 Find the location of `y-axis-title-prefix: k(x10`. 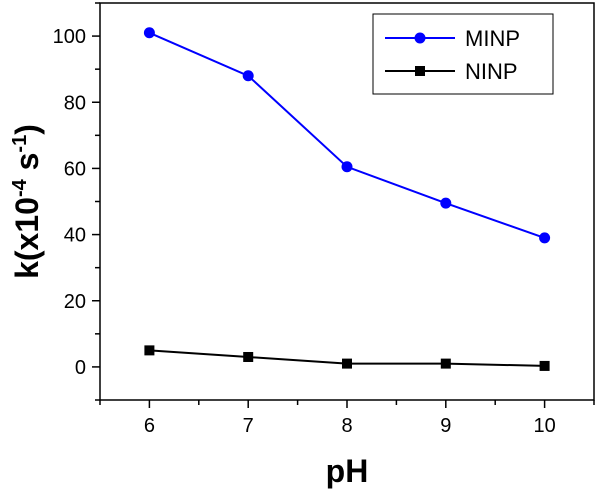

y-axis-title-prefix: k(x10 is located at coordinates (27, 238).